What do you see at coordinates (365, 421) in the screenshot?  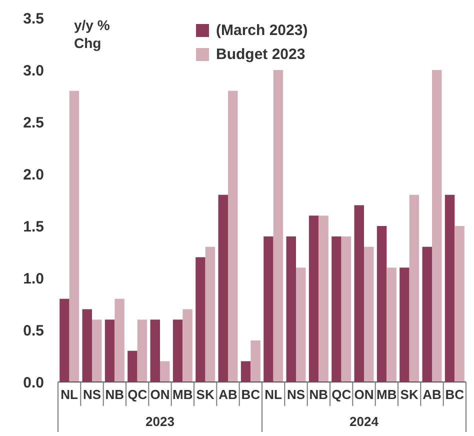 I see `text: 2024` at bounding box center [365, 421].